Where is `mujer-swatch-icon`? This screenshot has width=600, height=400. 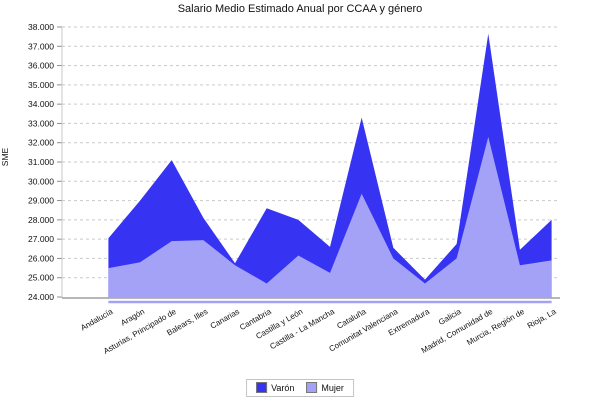
mujer-swatch-icon is located at coordinates (312, 387).